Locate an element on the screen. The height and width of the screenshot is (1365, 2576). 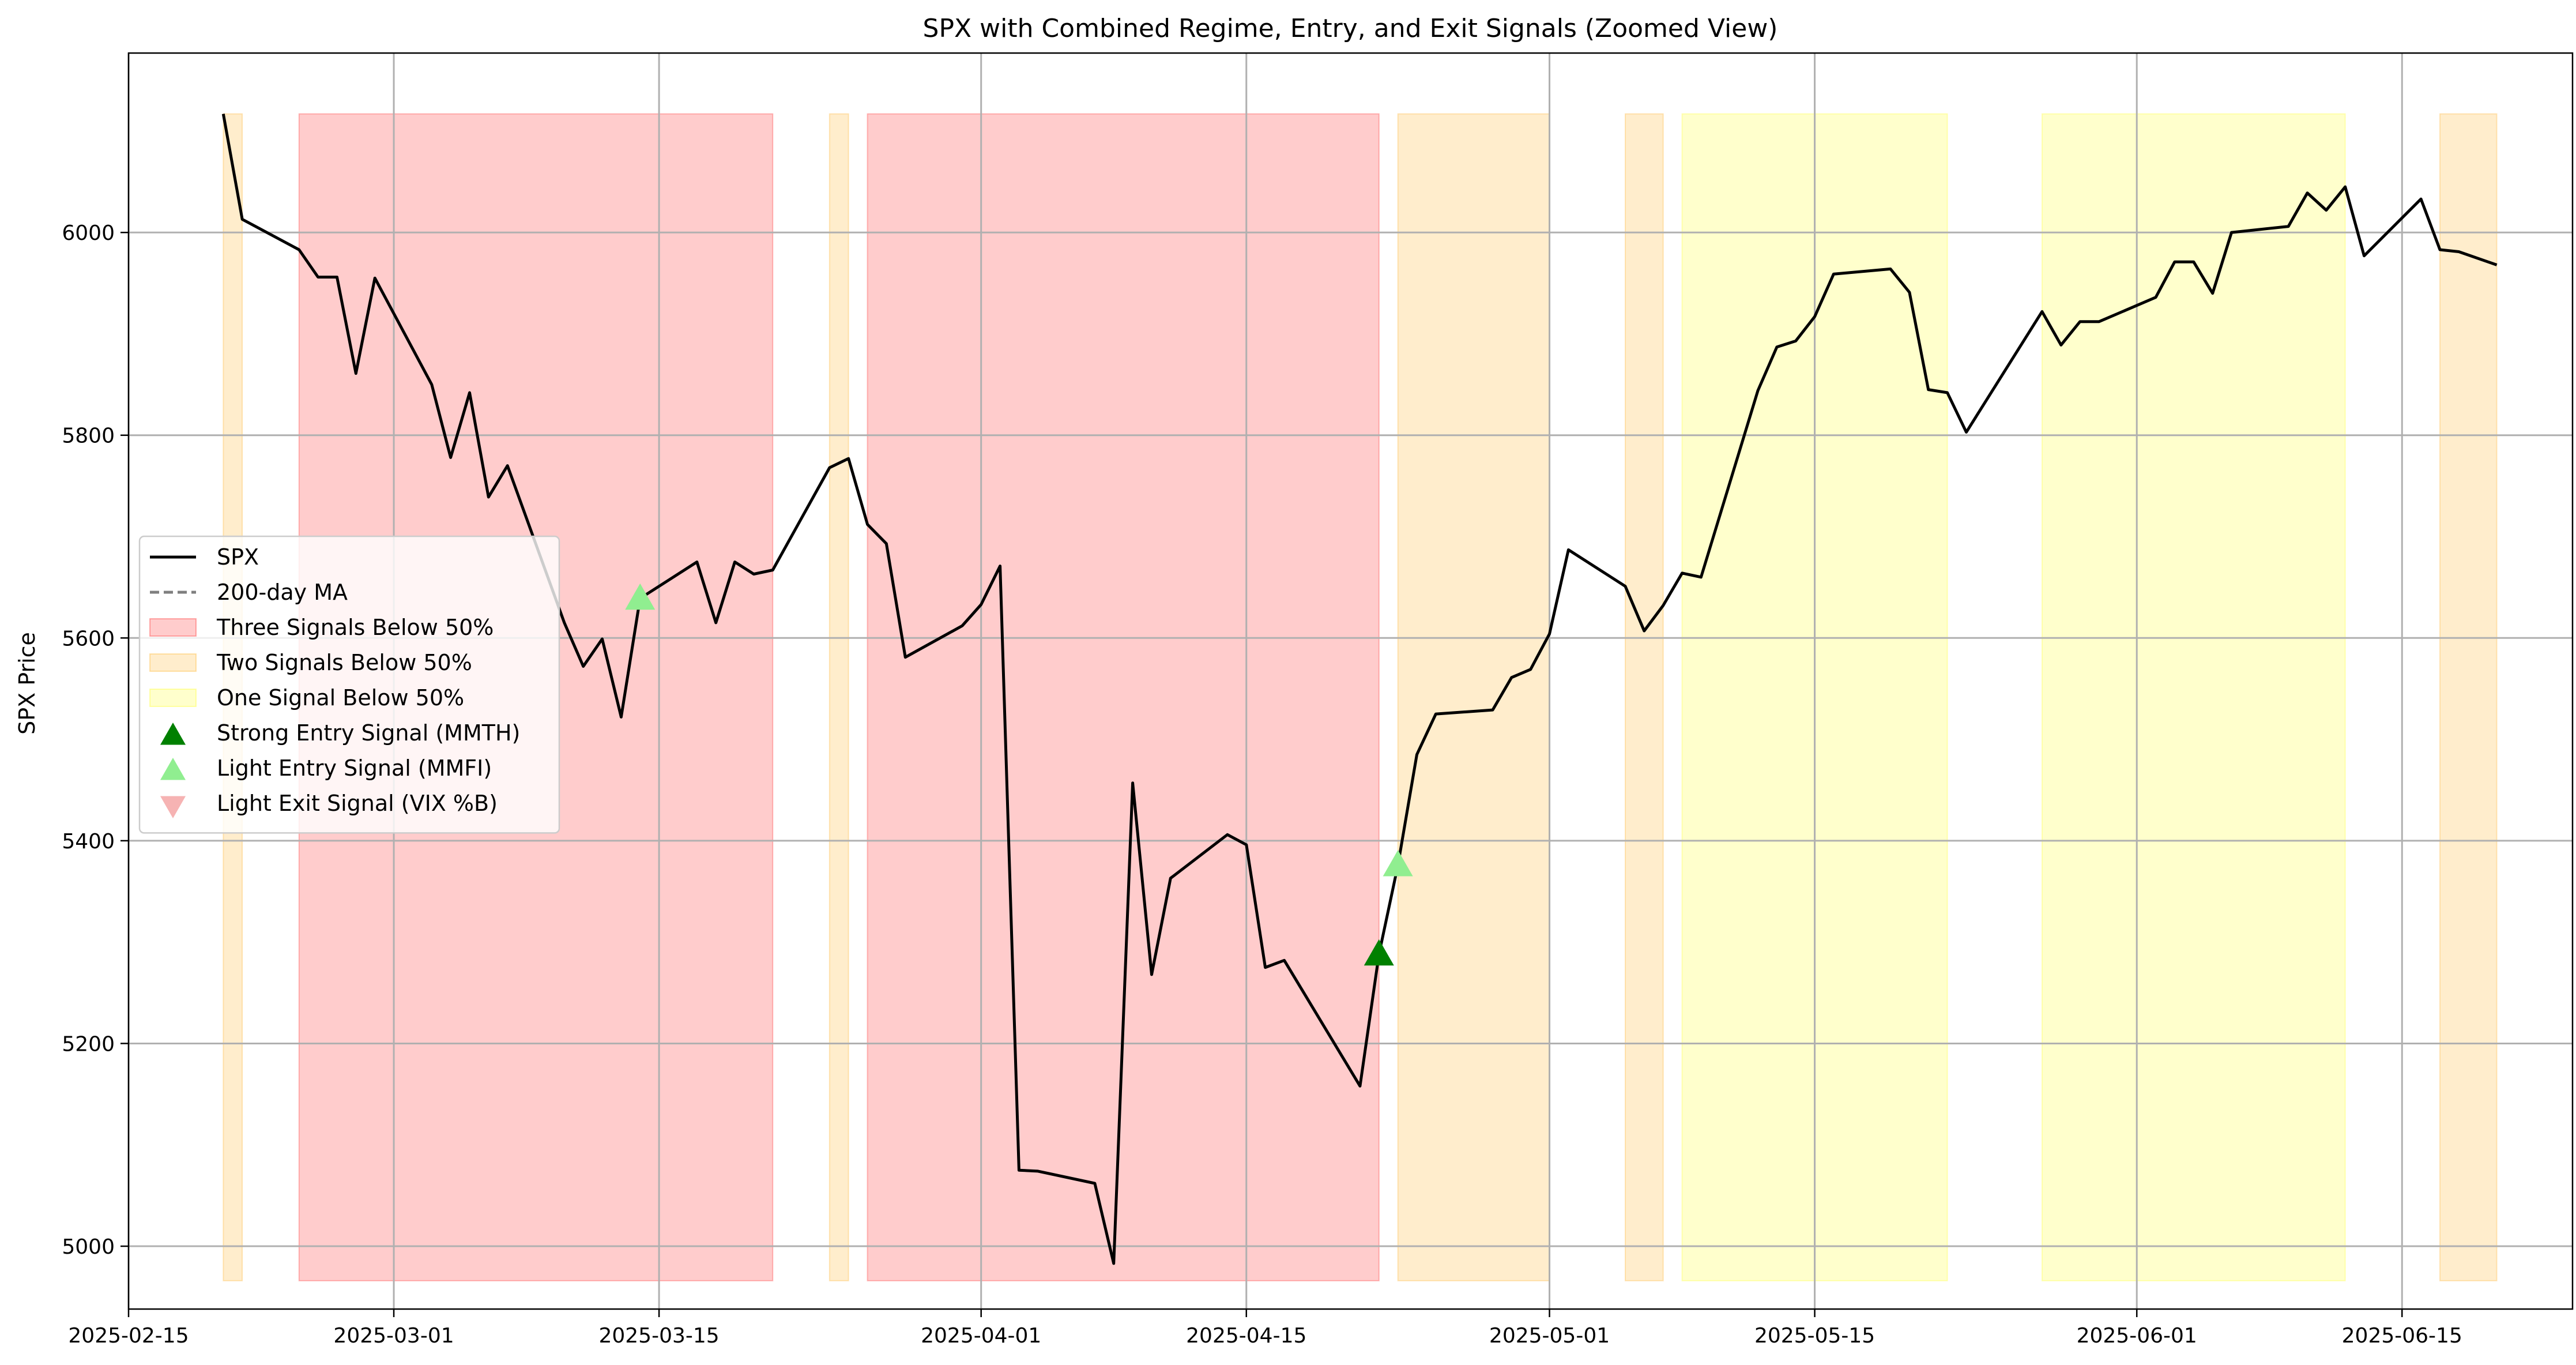
regime-band-one is located at coordinates (2193, 697).